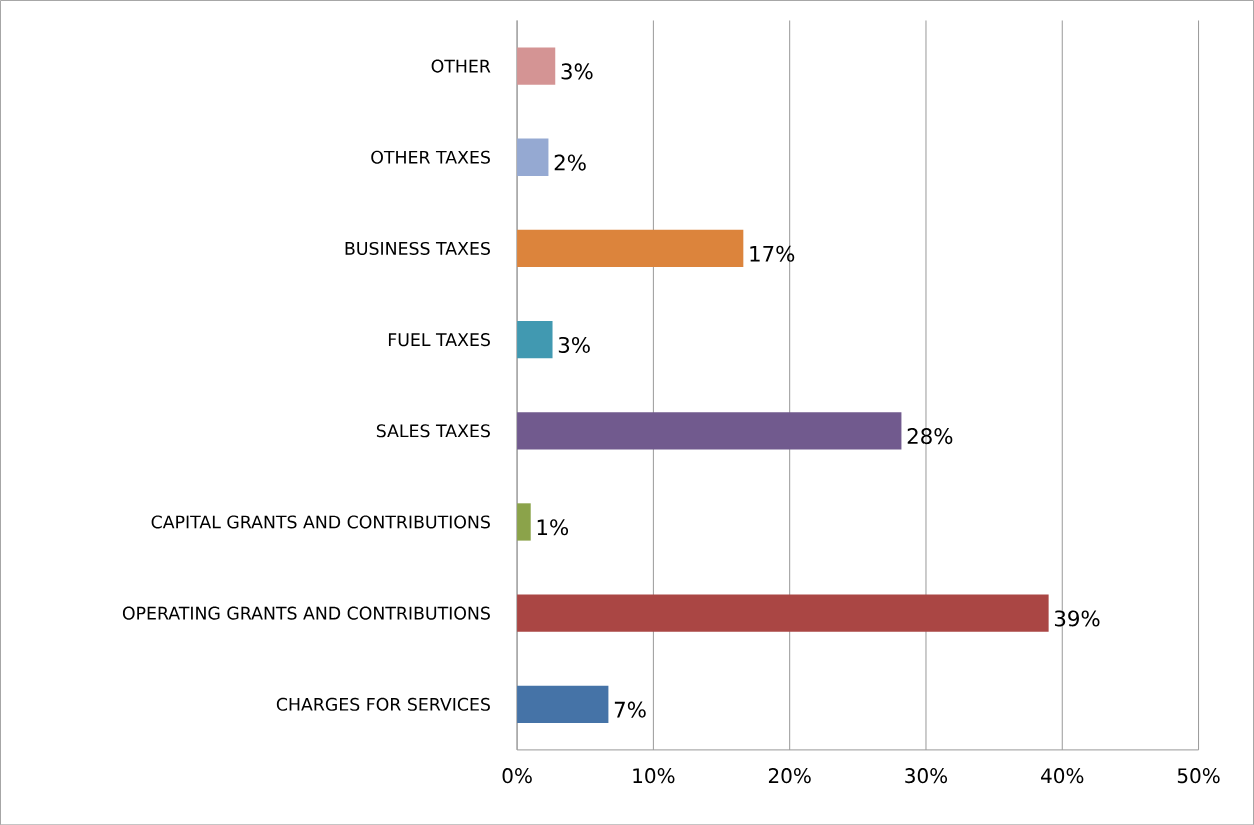  Describe the element at coordinates (439, 339) in the screenshot. I see `y-tick-label: FUEL TAXES` at that location.